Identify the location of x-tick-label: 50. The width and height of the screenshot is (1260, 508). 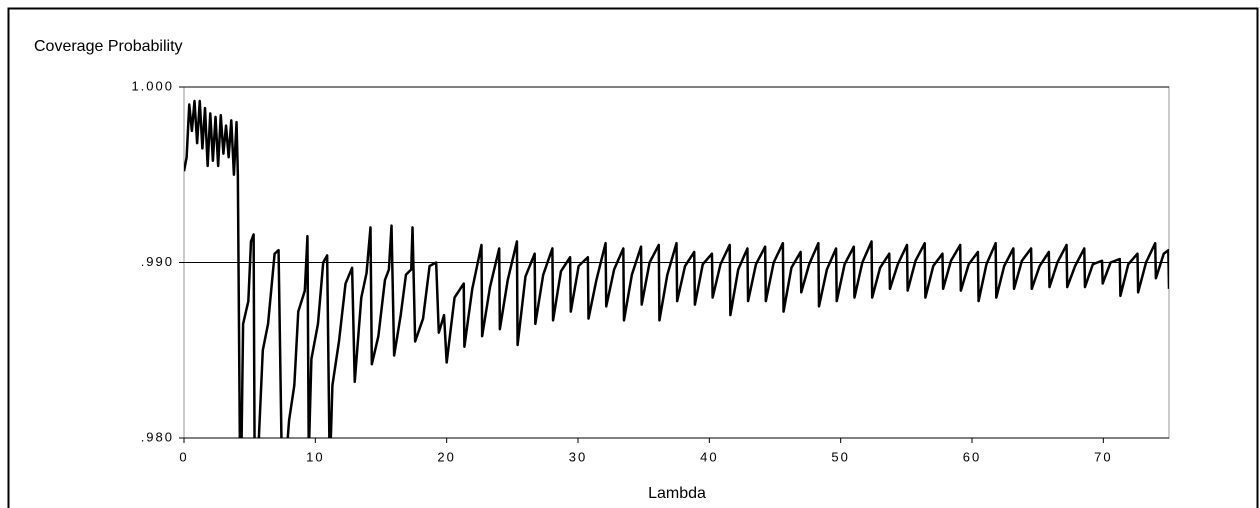
(840, 456).